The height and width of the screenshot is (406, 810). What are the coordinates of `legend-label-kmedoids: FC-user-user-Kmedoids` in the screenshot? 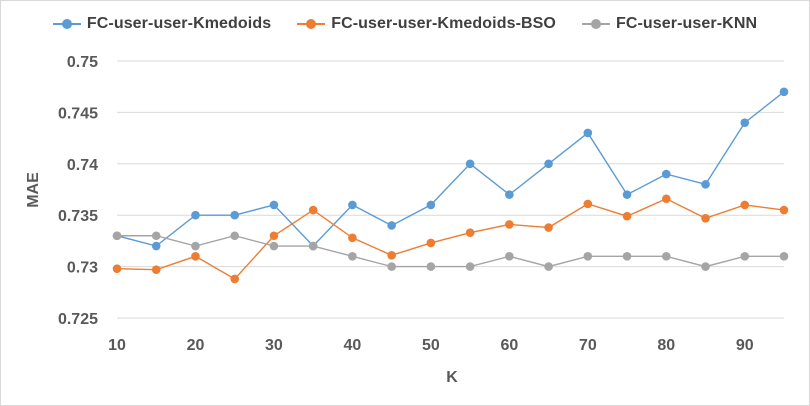 It's located at (179, 23).